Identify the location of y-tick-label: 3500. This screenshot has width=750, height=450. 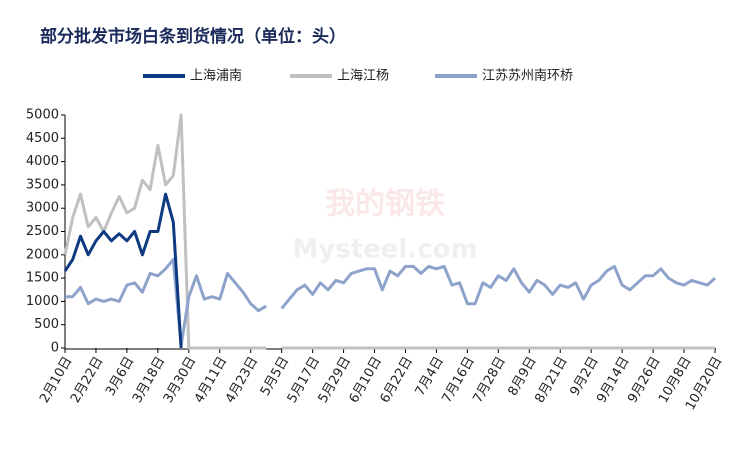
(42, 184).